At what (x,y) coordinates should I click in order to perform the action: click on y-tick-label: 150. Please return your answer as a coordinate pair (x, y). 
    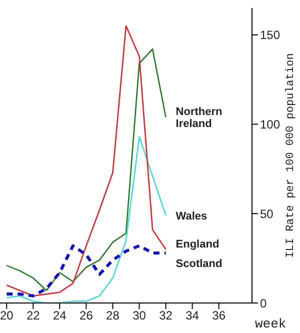
    Looking at the image, I should click on (270, 35).